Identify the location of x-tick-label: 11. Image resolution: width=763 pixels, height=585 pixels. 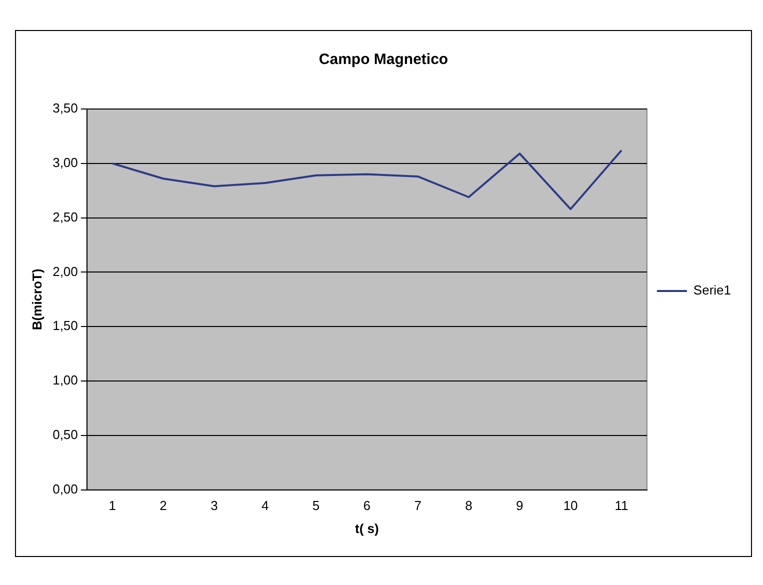
(621, 506).